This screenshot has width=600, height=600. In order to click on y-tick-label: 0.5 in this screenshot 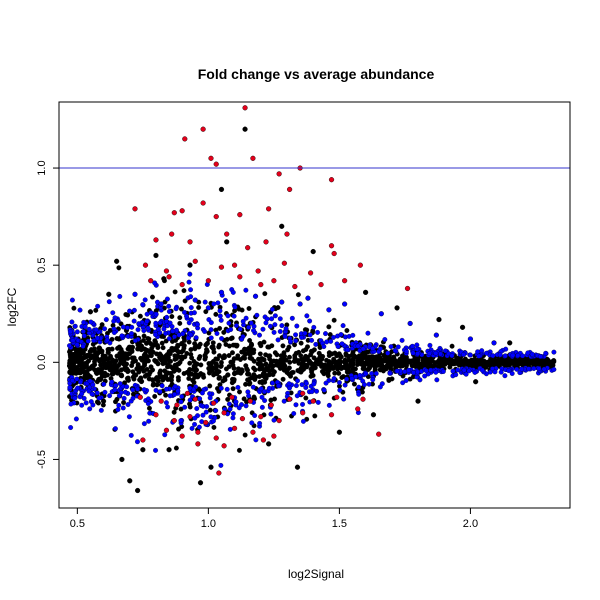, I will do `click(42, 265)`.